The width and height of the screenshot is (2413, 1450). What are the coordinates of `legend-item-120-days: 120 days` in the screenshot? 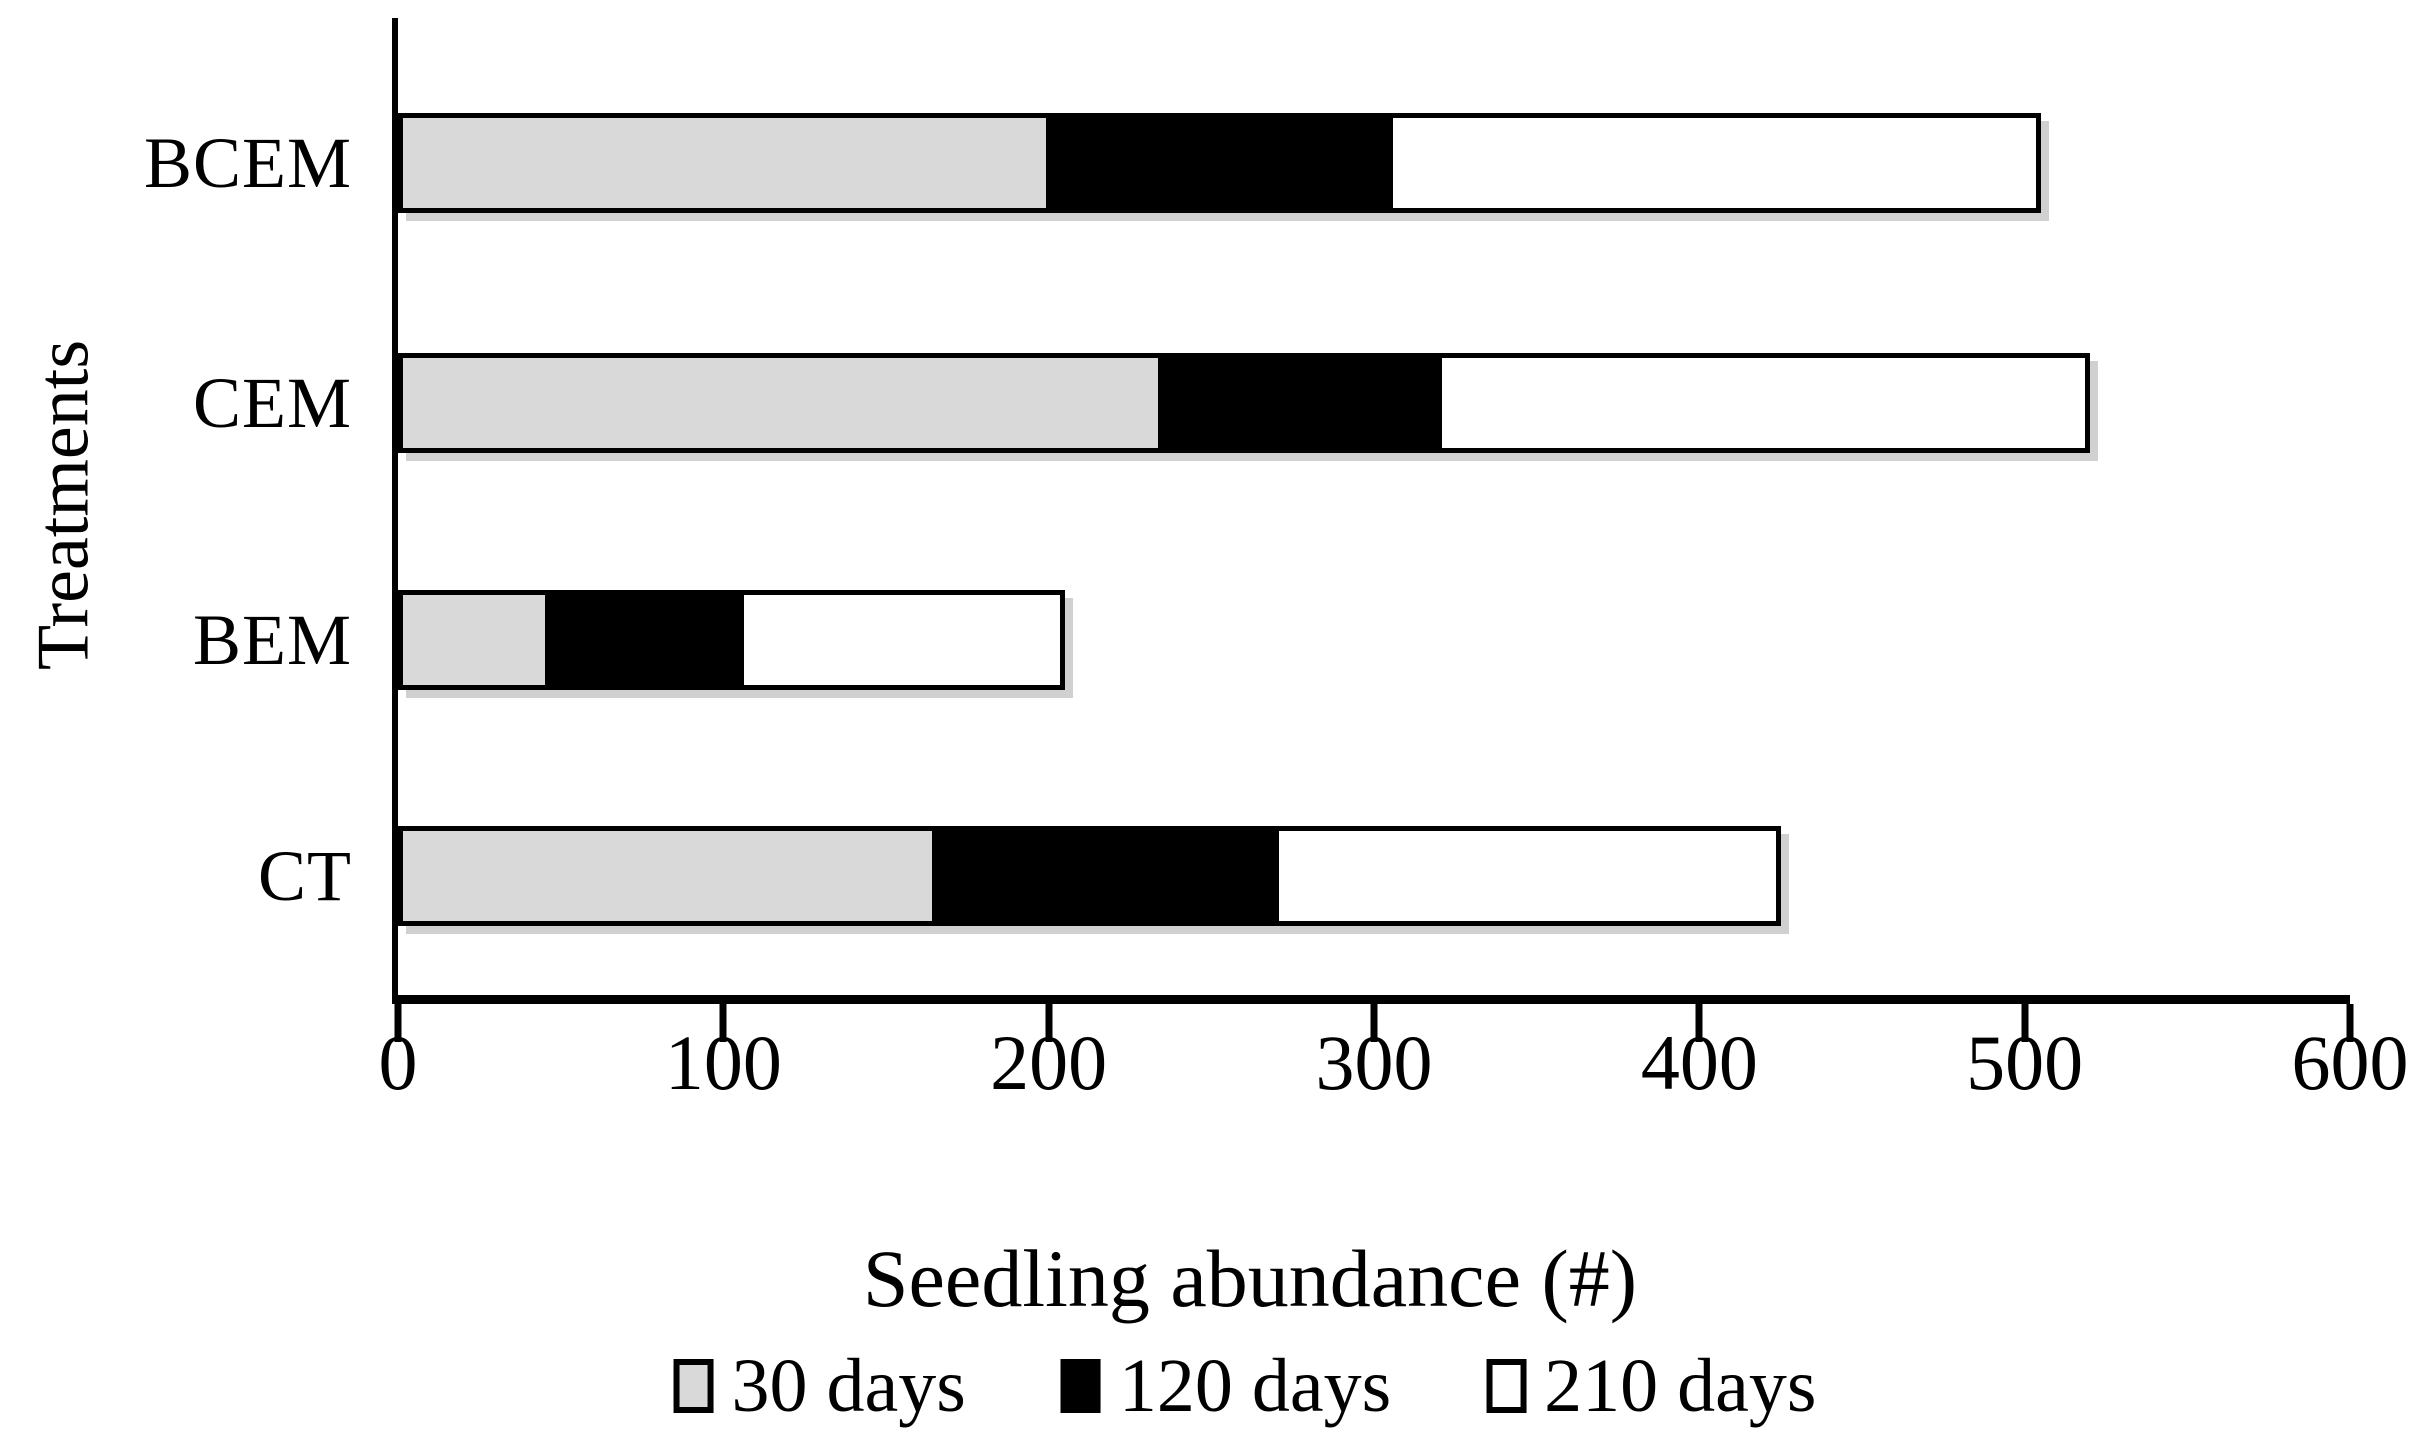 It's located at (1226, 1386).